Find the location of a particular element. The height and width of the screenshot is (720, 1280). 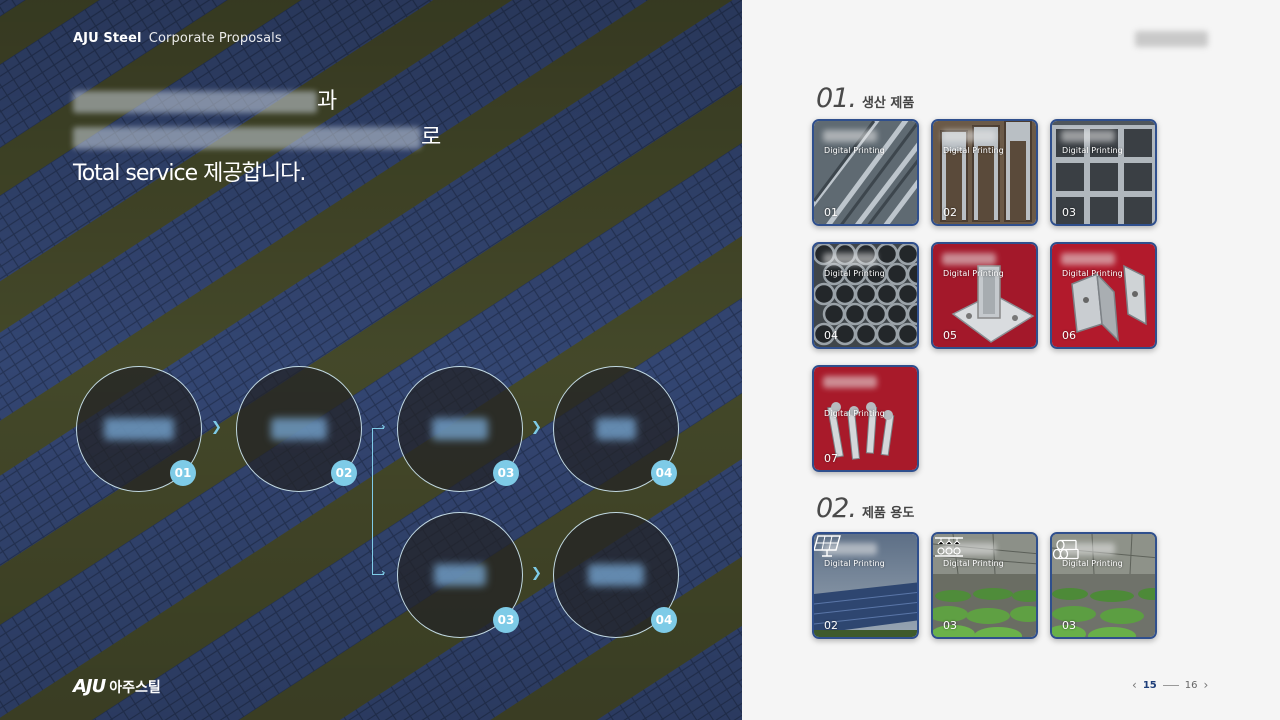

pager-divider is located at coordinates (1170, 685).